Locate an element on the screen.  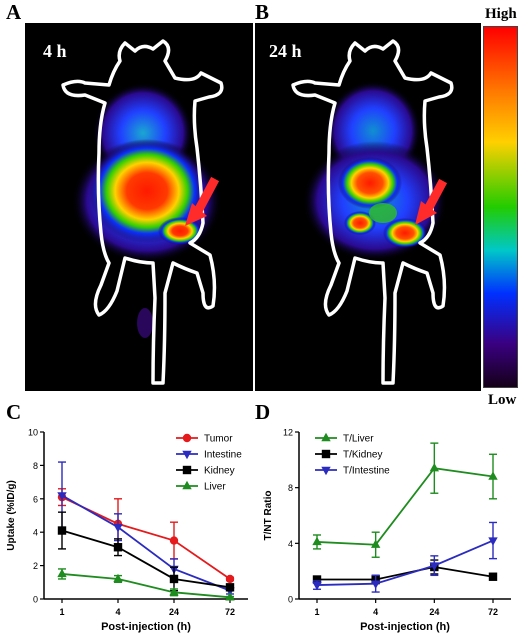
y-axis-label: T/NT Ratio is located at coordinates (268, 516).